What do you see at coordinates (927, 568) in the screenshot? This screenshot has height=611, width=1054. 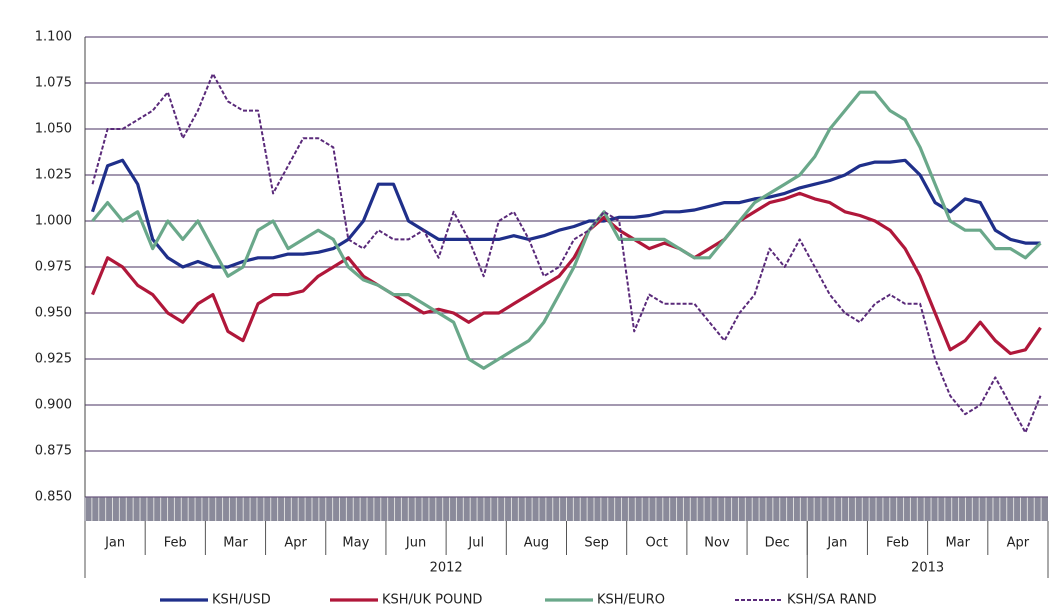 I see `x-group-label: 2013` at bounding box center [927, 568].